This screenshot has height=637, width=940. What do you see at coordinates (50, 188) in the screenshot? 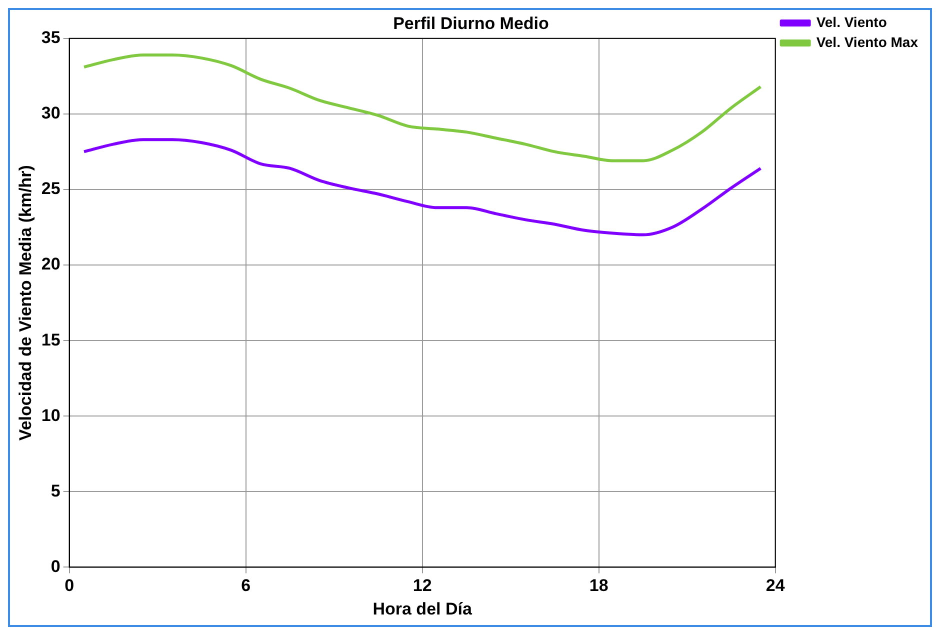
I see `y-tick-label: 25` at bounding box center [50, 188].